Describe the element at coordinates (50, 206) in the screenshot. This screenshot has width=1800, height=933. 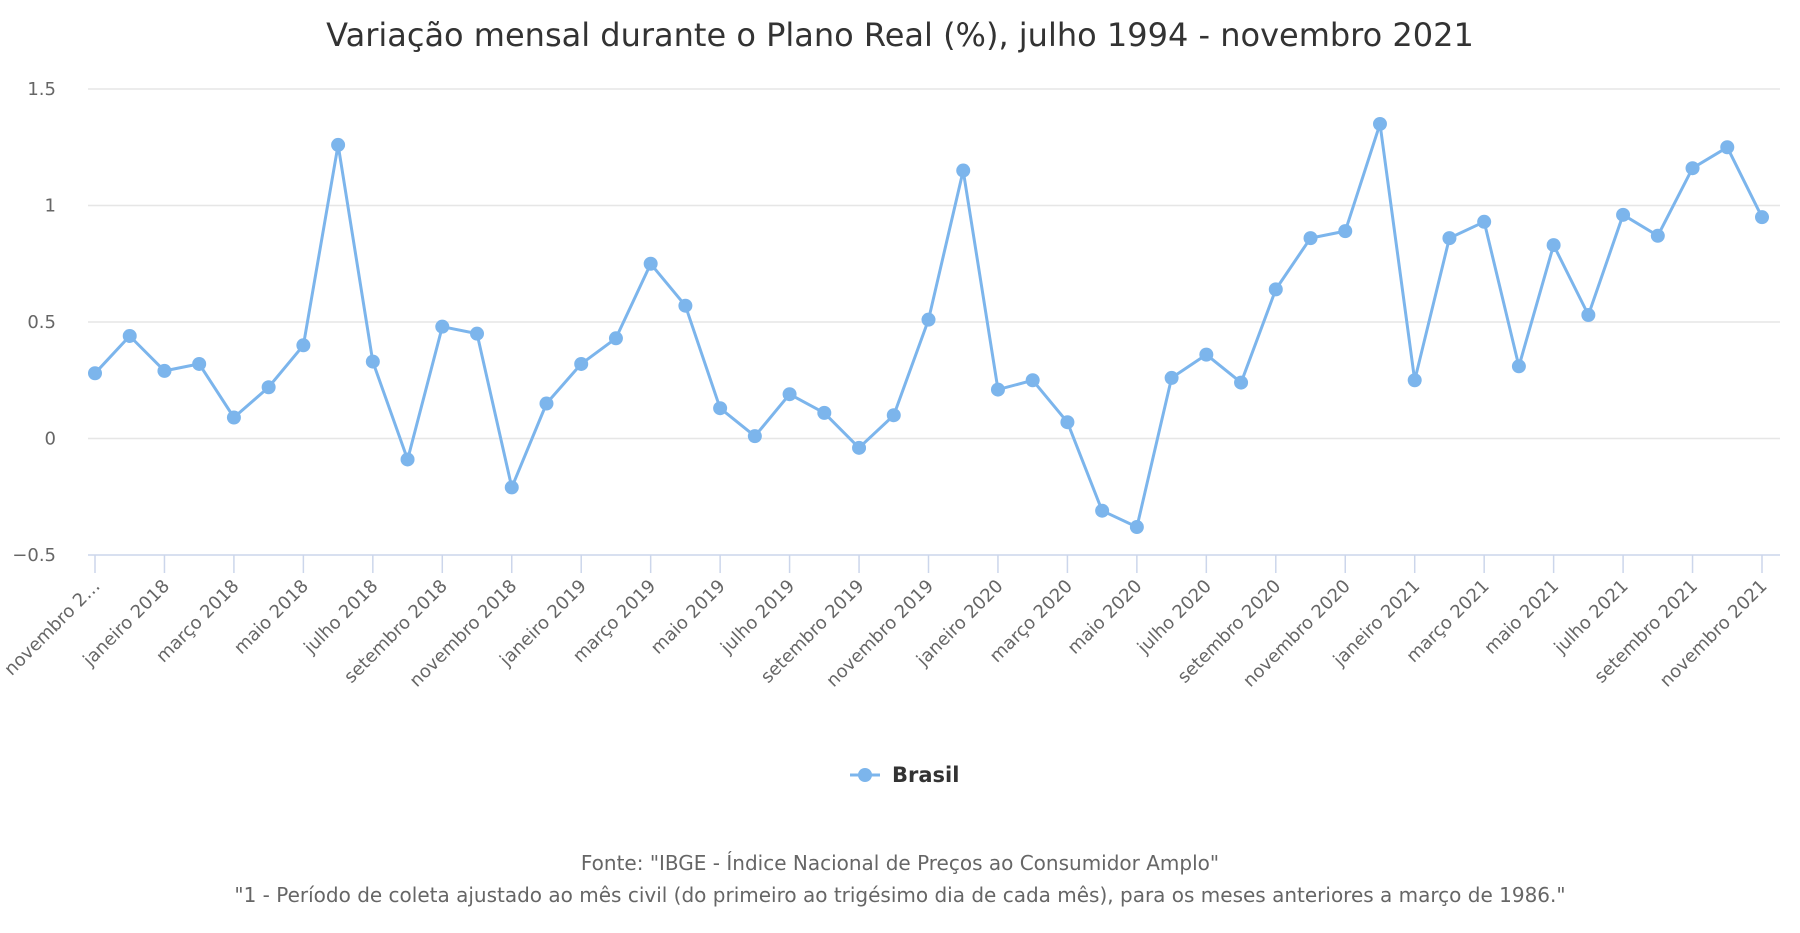
I see `y-tick-label: 1` at that location.